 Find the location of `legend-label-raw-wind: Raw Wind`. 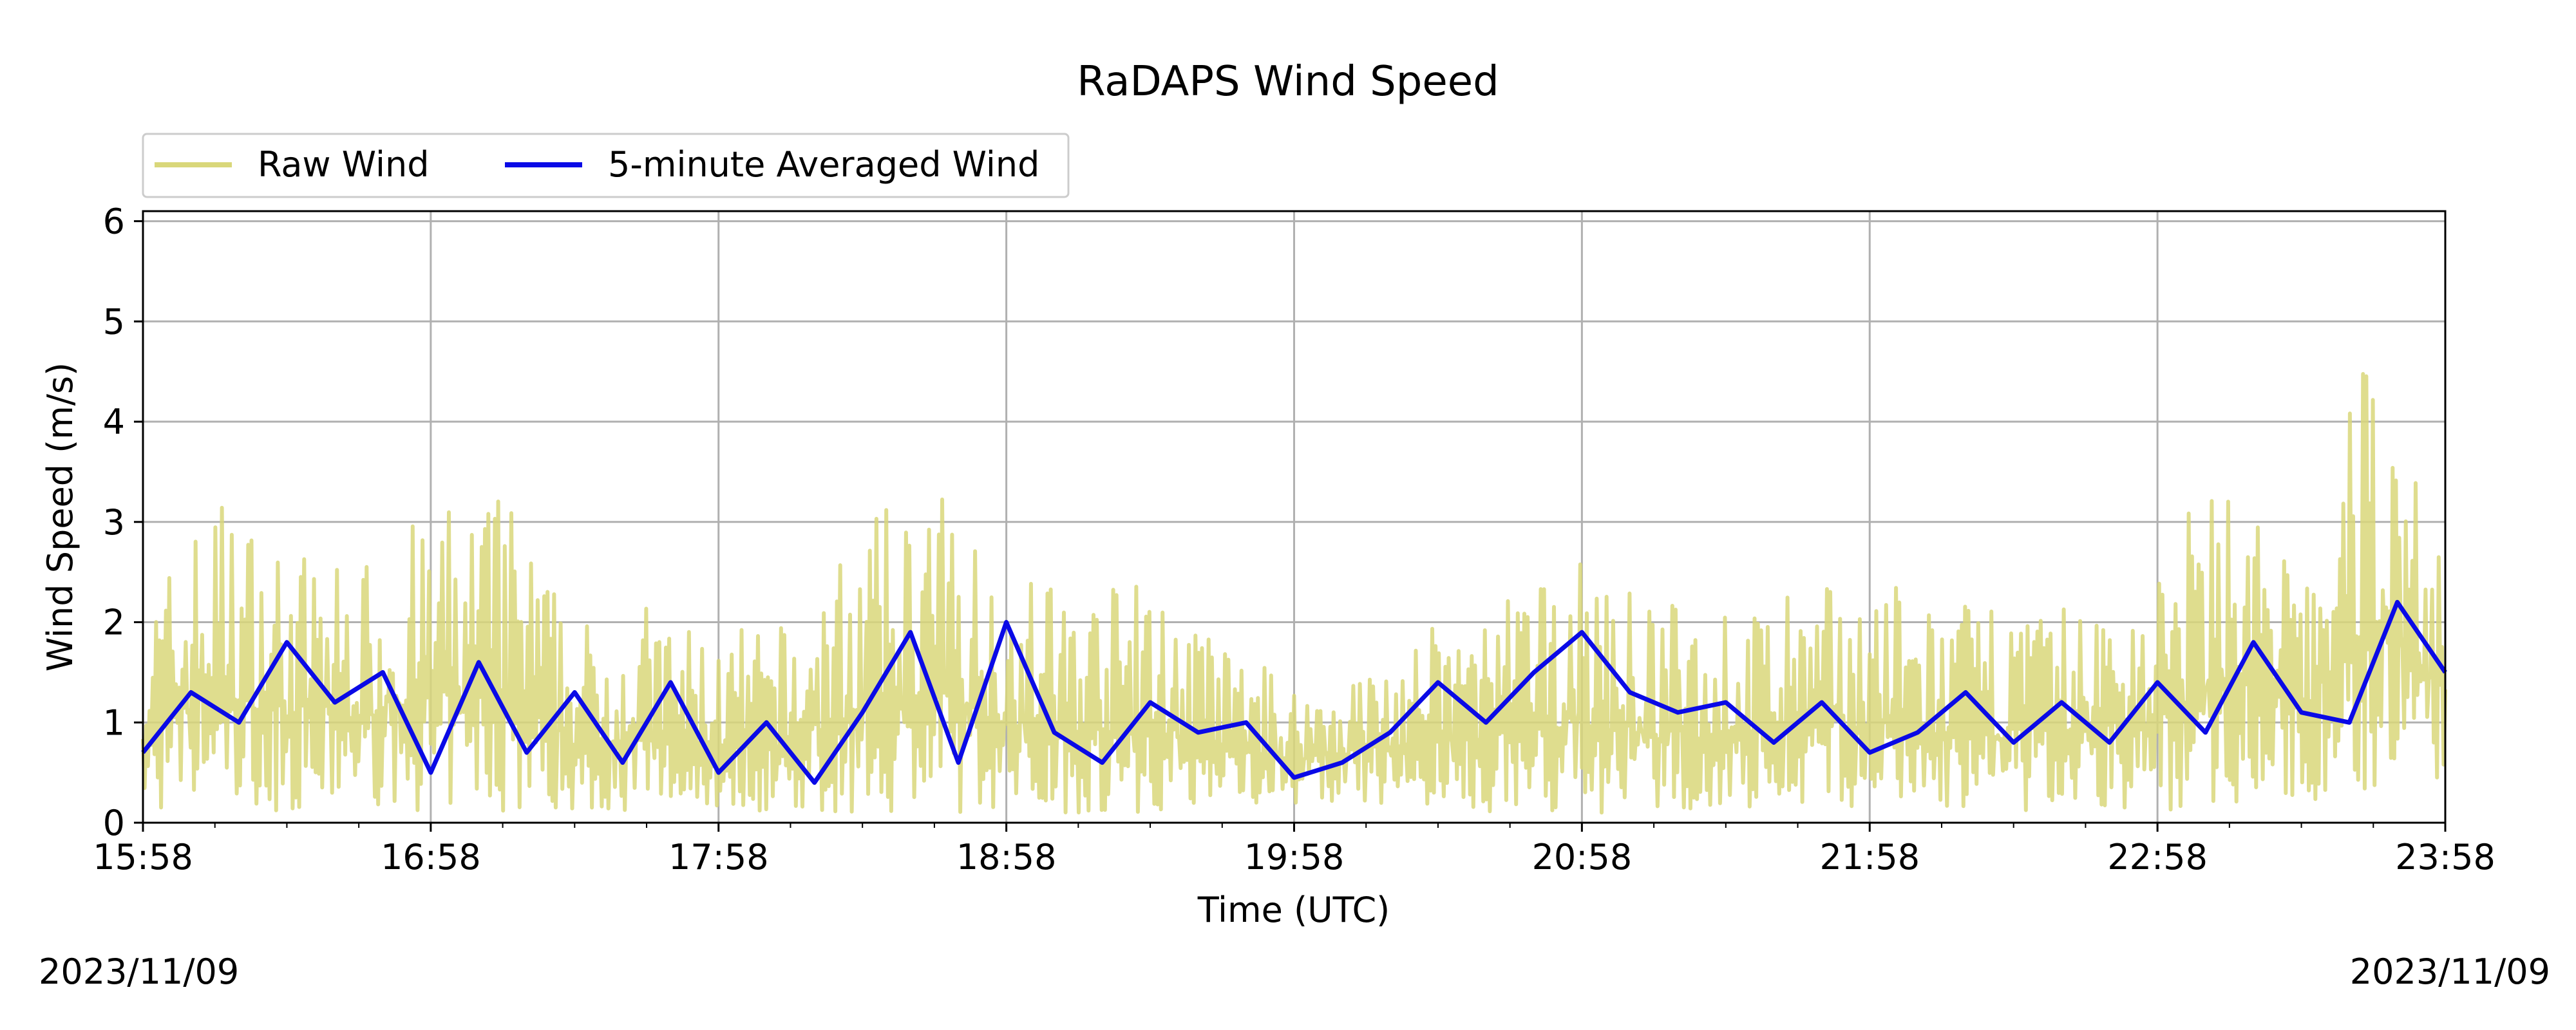

legend-label-raw-wind: Raw Wind is located at coordinates (343, 164).